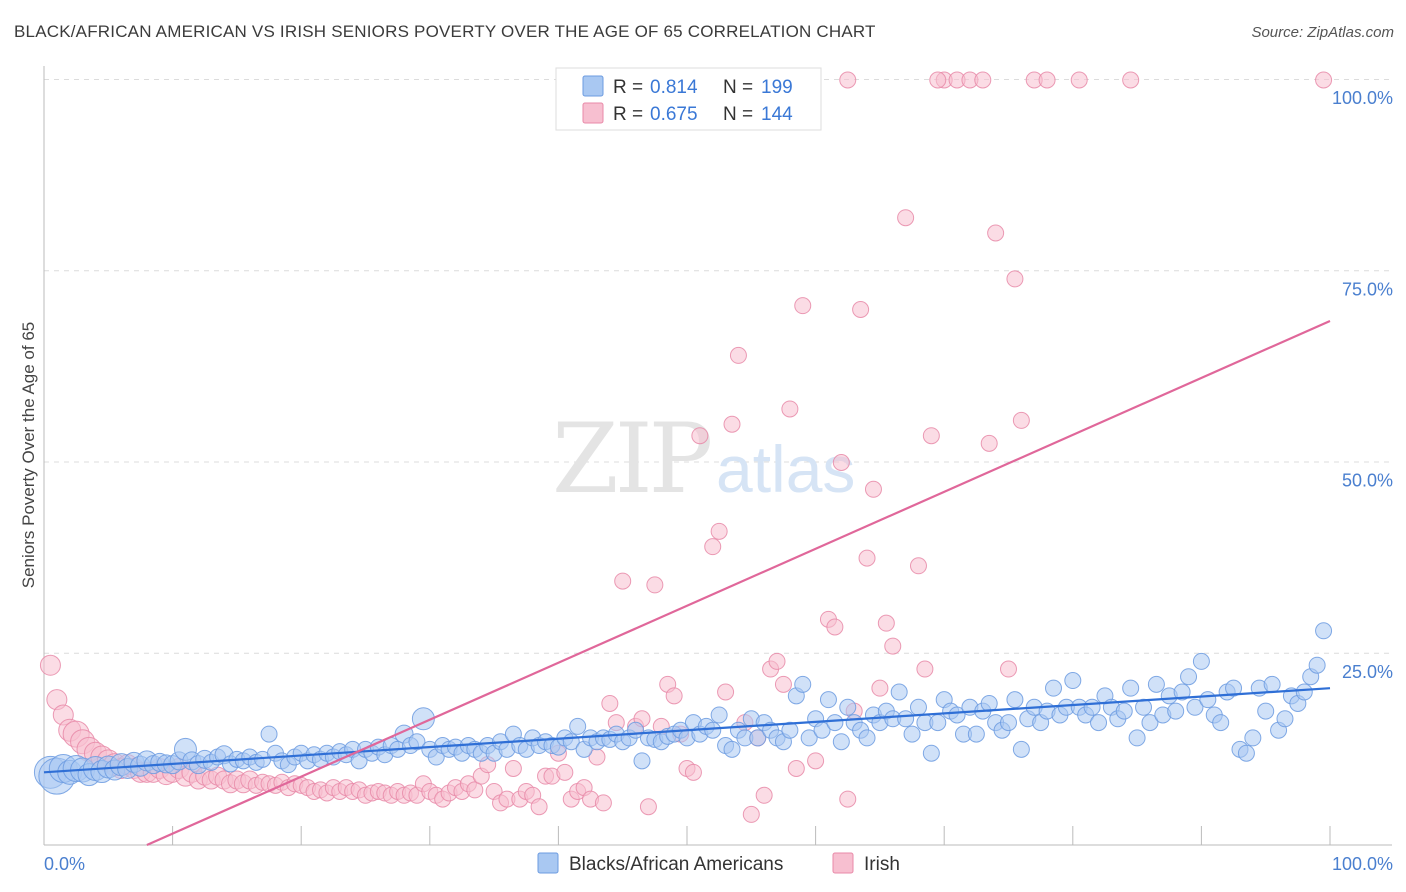 This screenshot has width=1406, height=892. Describe the element at coordinates (593, 86) in the screenshot. I see `legend-swatch-black` at that location.